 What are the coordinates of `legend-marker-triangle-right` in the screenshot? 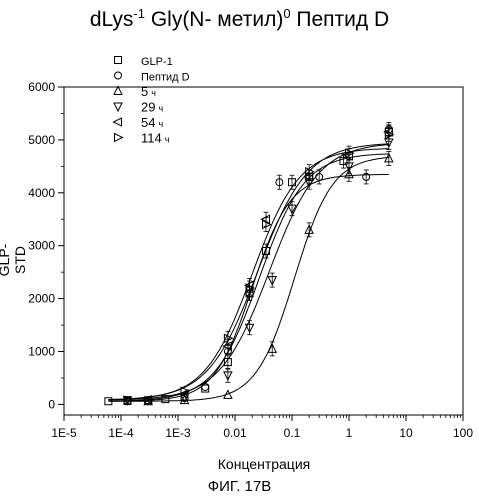 It's located at (119, 138).